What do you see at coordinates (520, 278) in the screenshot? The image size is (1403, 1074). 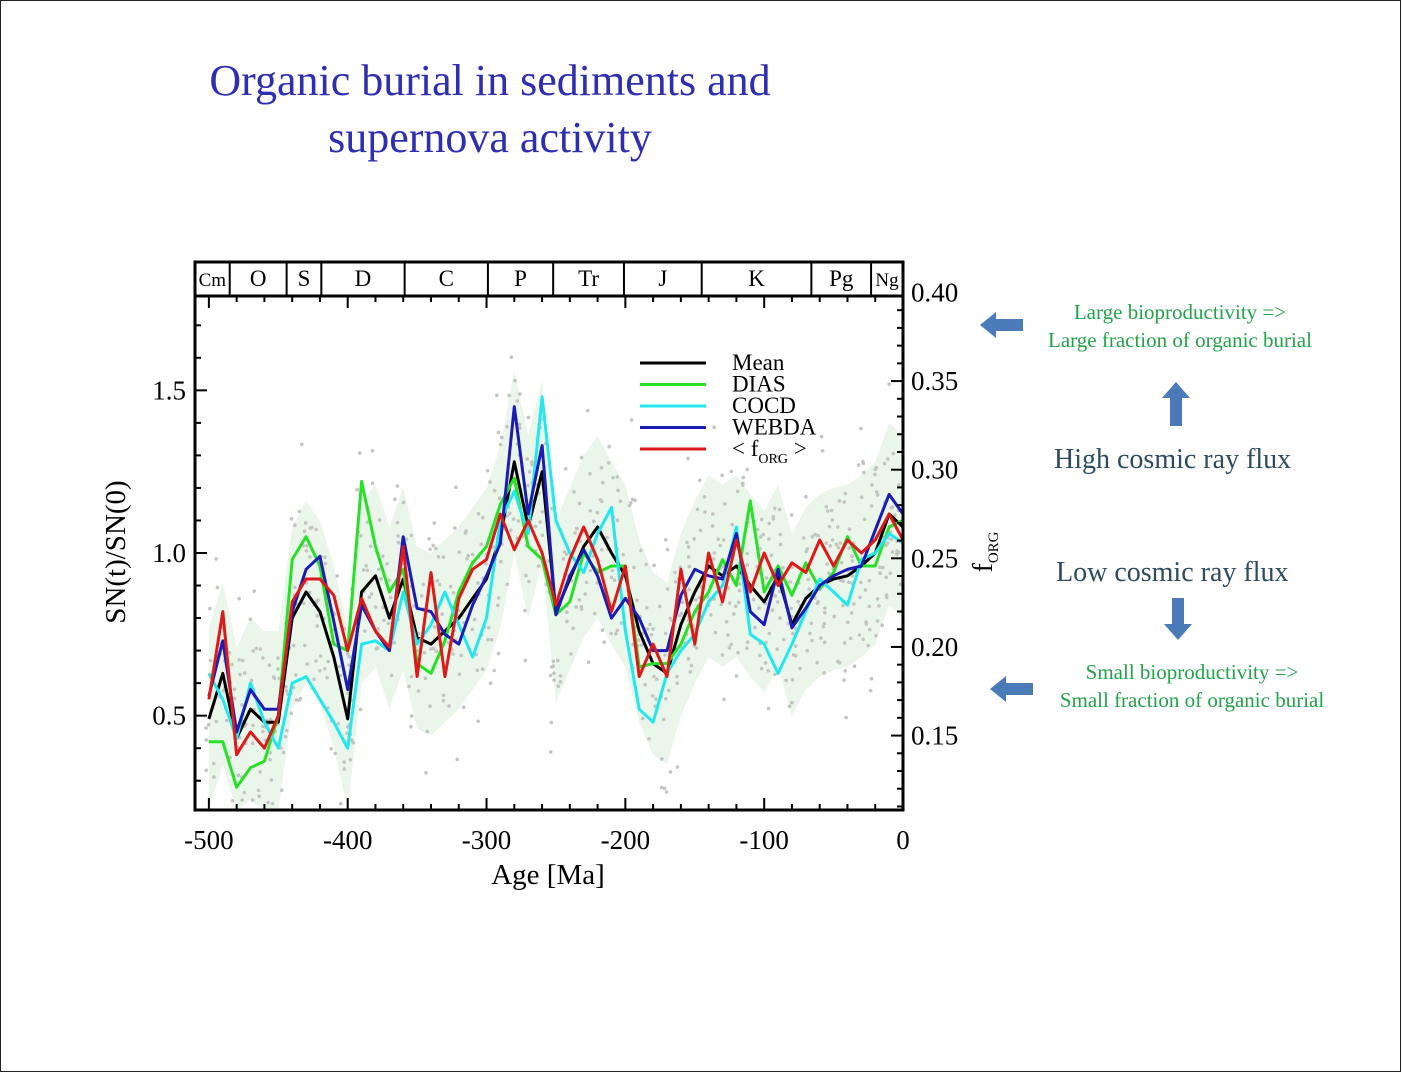 I see `period-label: P` at bounding box center [520, 278].